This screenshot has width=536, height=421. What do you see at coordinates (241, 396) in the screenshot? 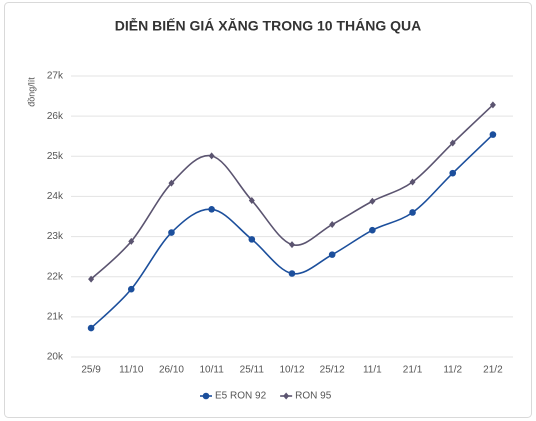
I see `legend-label: E5 RON 92` at bounding box center [241, 396].